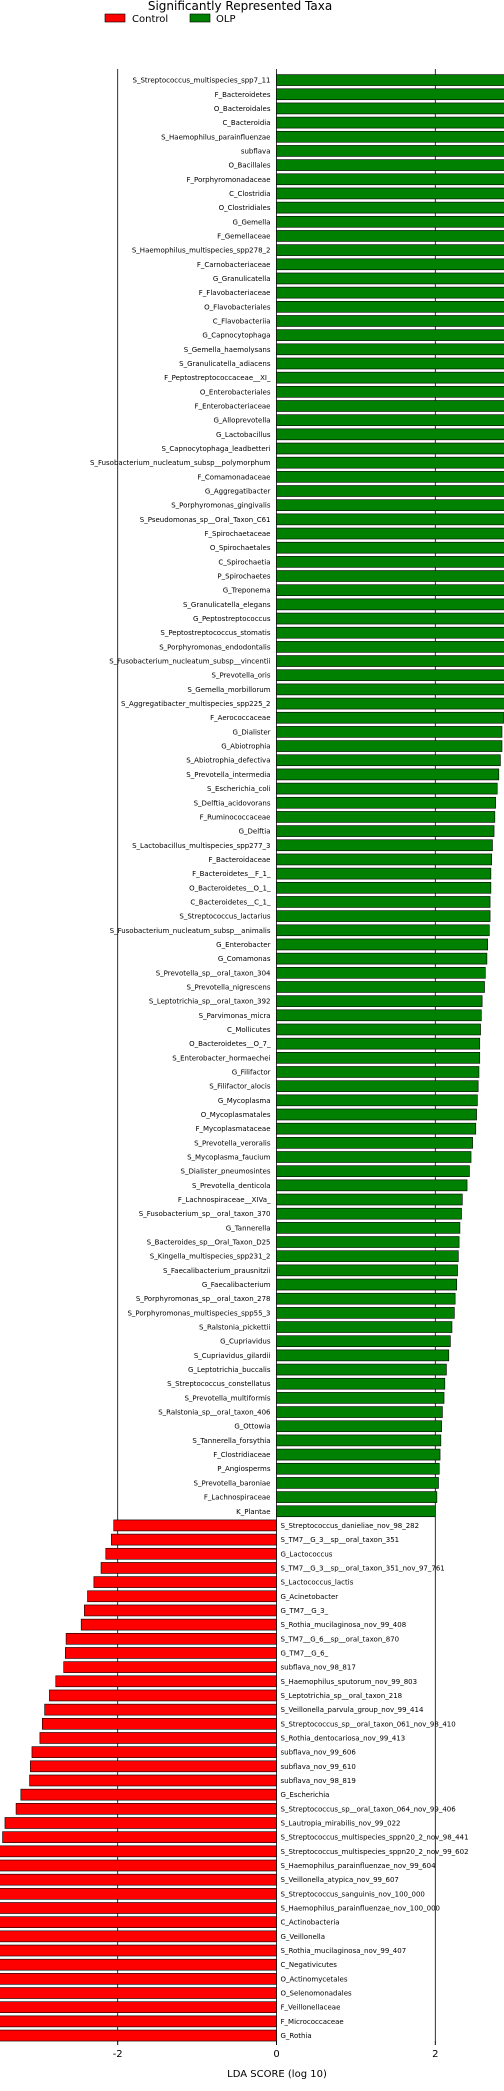 Image resolution: width=504 pixels, height=2091 pixels. What do you see at coordinates (242, 279) in the screenshot?
I see `taxon-label: G_Granulicatella` at bounding box center [242, 279].